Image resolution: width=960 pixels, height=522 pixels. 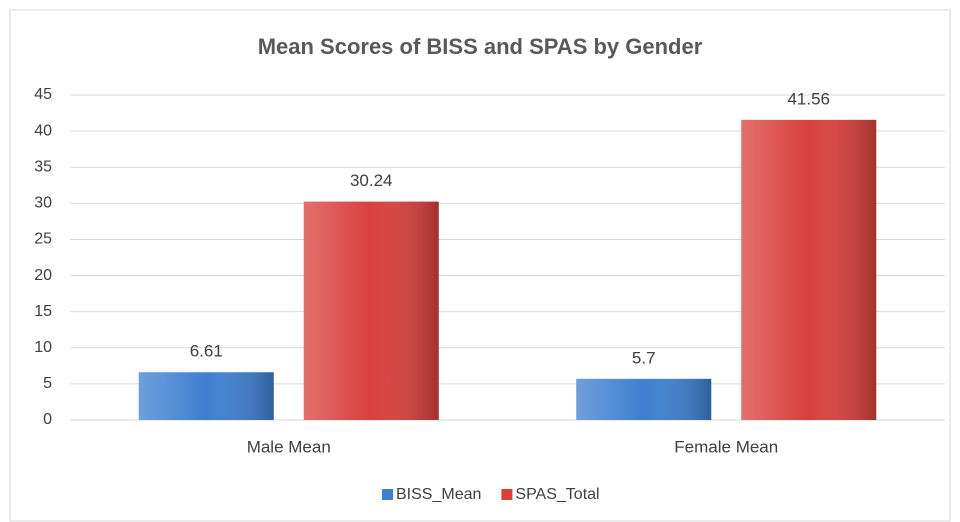 I want to click on y-tick-label: 0, so click(x=47, y=419).